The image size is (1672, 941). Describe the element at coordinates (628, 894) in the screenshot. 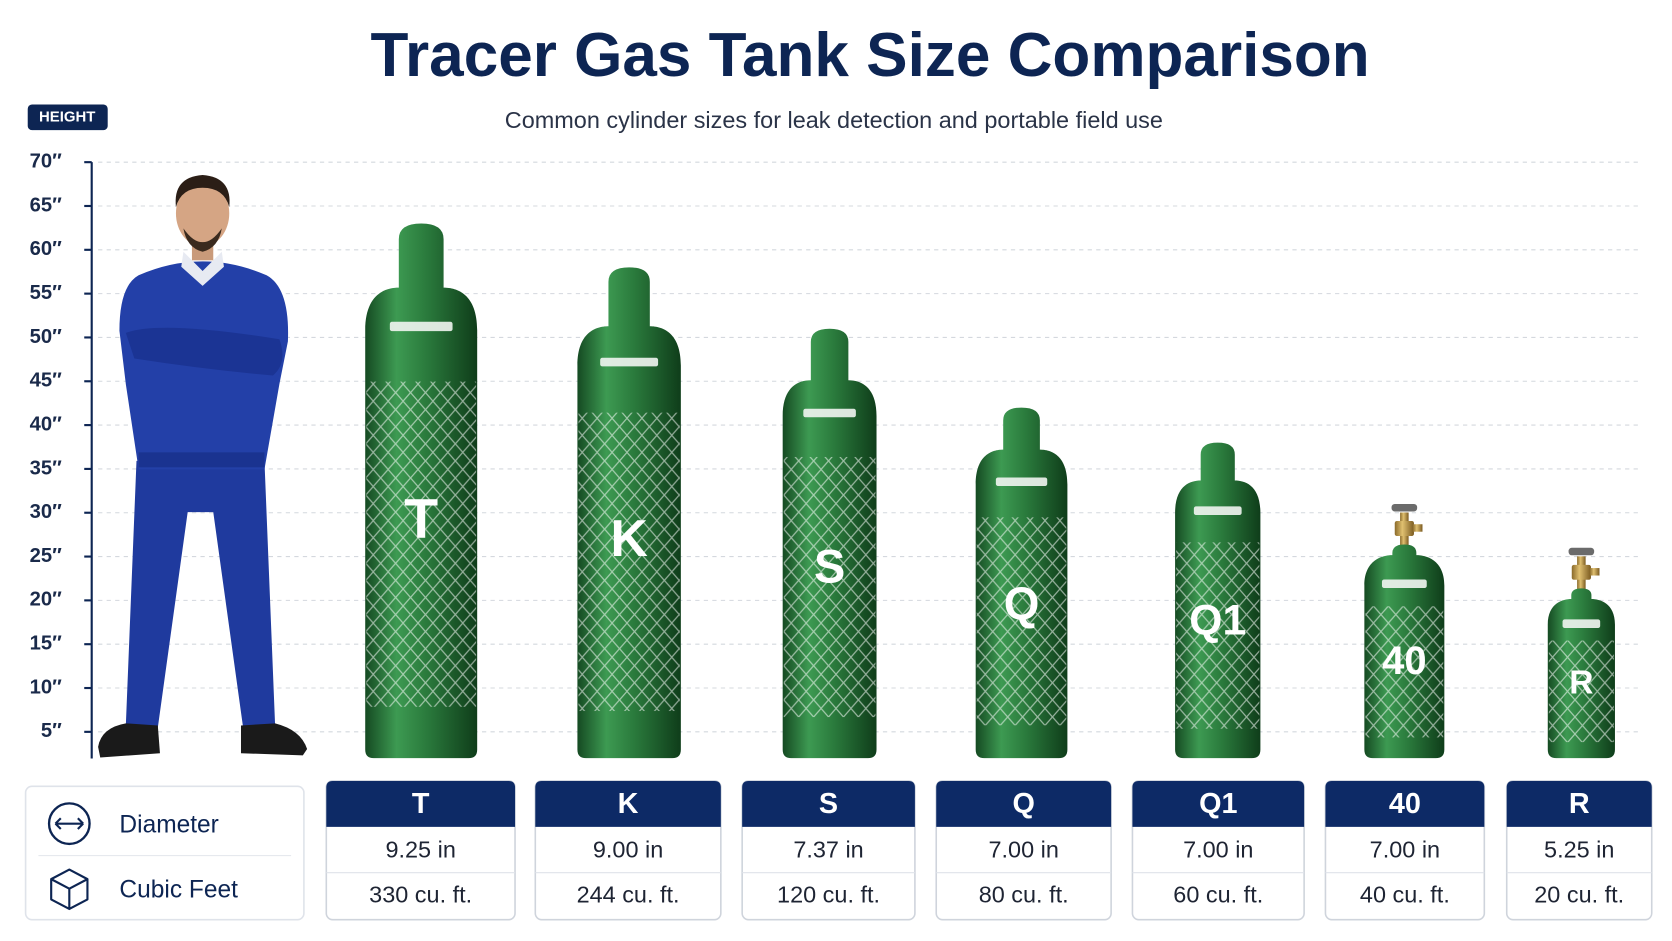

I see `table-cell: 244 cu. ft.` at that location.